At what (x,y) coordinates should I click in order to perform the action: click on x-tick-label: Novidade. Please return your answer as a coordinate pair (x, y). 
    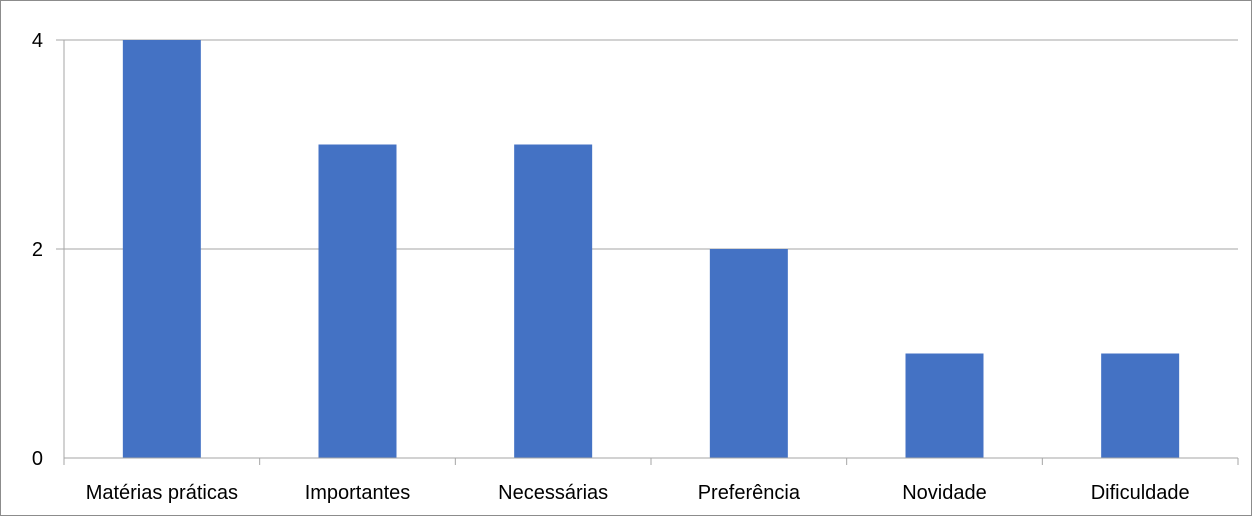
    Looking at the image, I should click on (944, 493).